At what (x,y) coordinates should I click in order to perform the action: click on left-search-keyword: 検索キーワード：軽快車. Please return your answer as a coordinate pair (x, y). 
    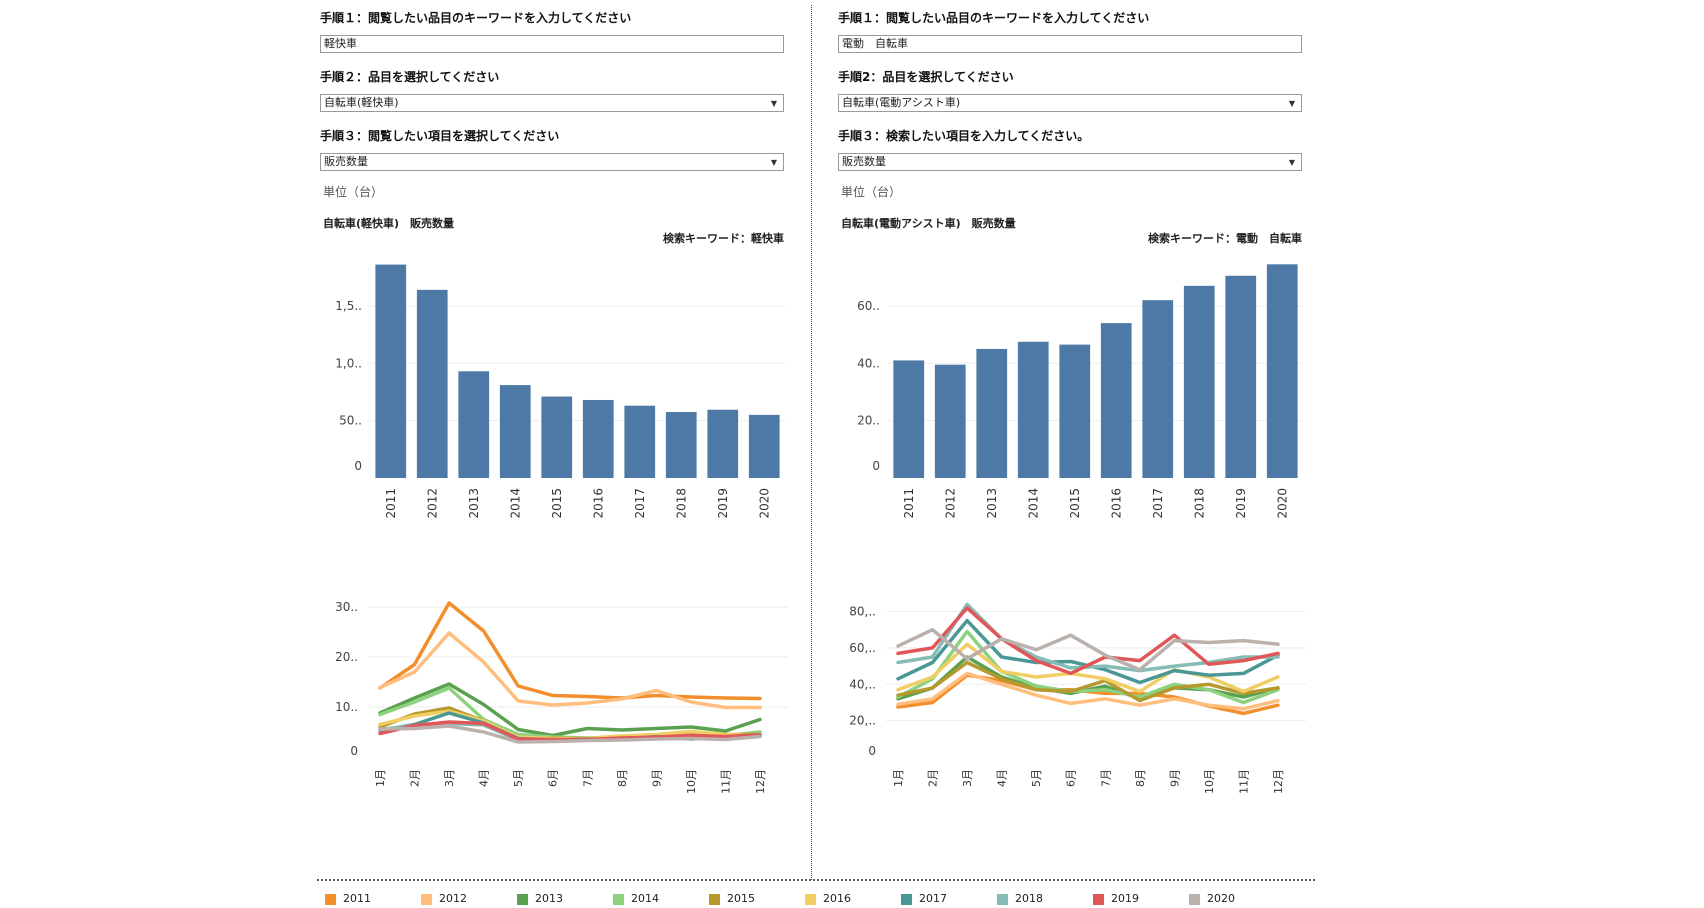
    Looking at the image, I should click on (723, 238).